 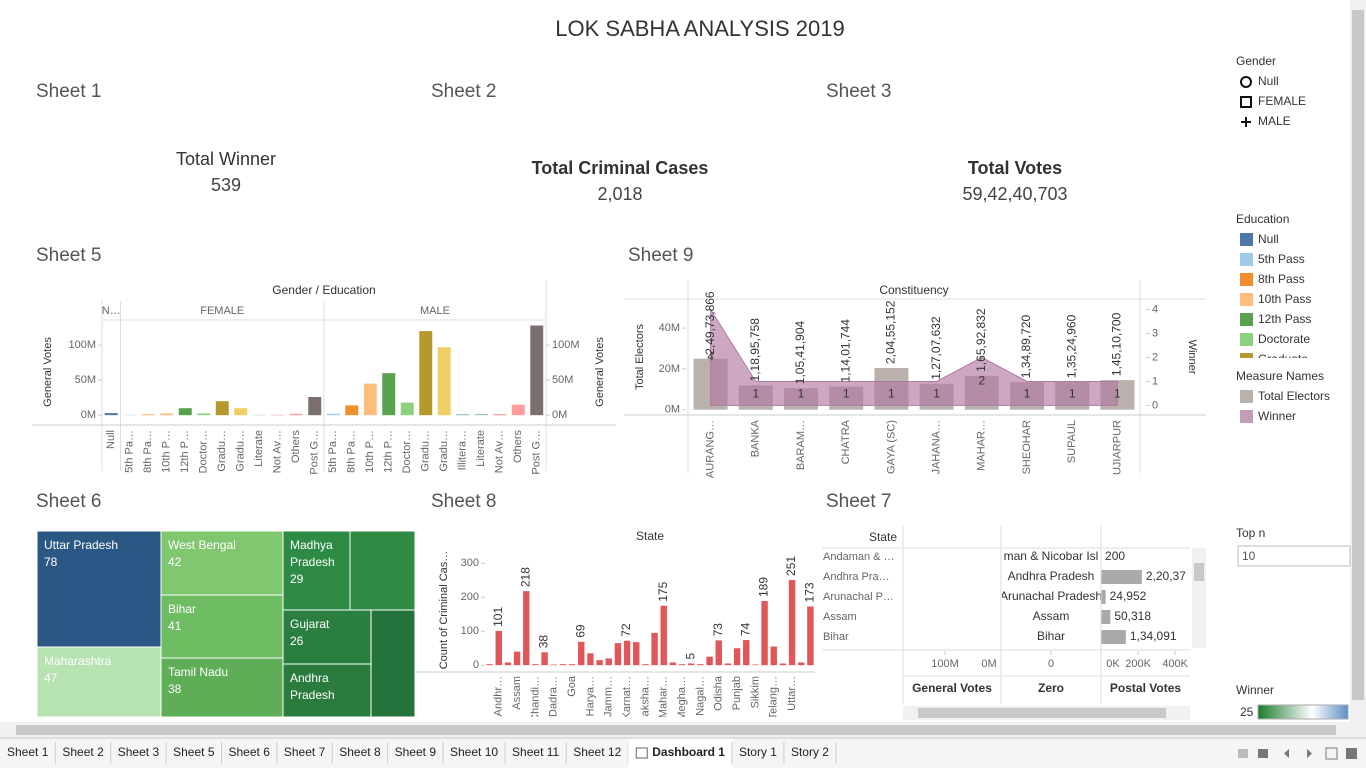 I want to click on data-label: 5, so click(x=690, y=656).